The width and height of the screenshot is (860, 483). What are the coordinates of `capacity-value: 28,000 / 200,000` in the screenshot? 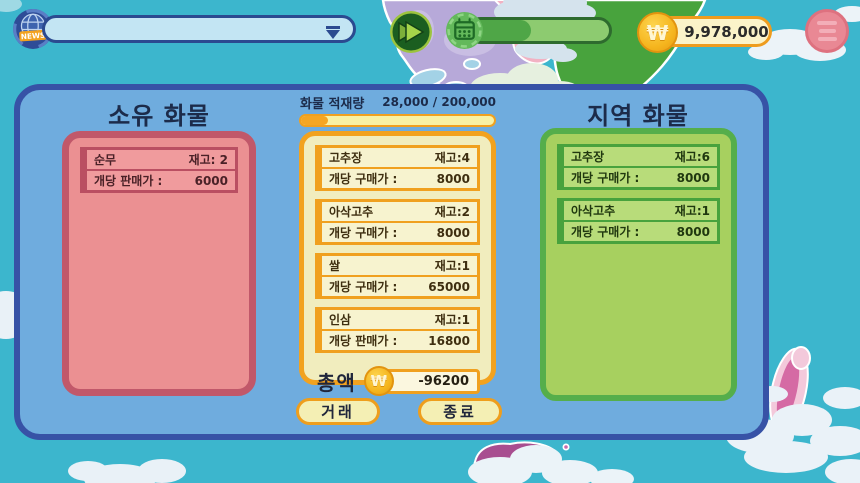 It's located at (439, 102).